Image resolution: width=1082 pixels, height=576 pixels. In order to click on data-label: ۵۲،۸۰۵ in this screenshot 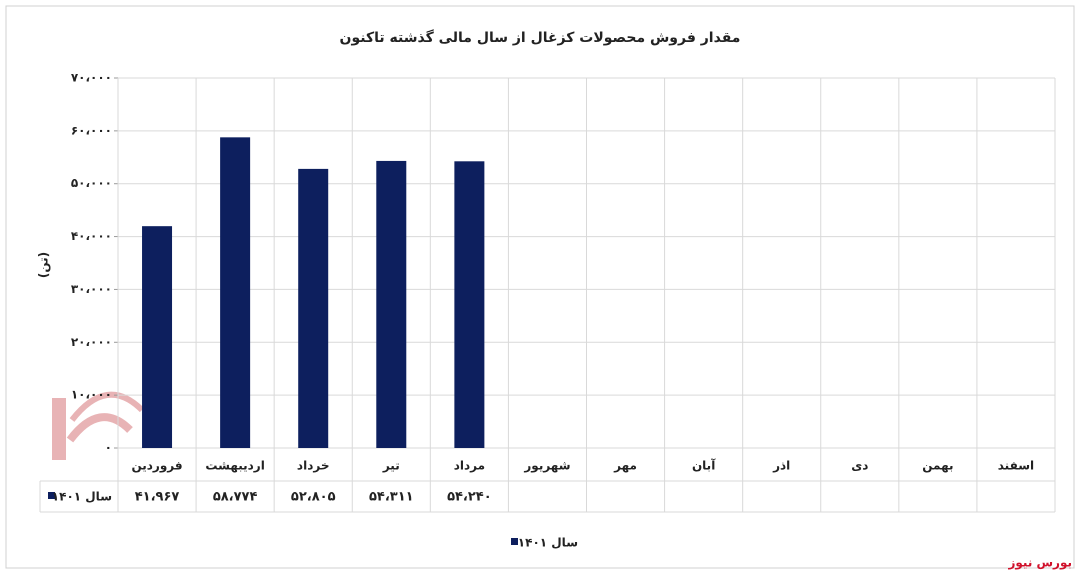, I will do `click(313, 497)`.